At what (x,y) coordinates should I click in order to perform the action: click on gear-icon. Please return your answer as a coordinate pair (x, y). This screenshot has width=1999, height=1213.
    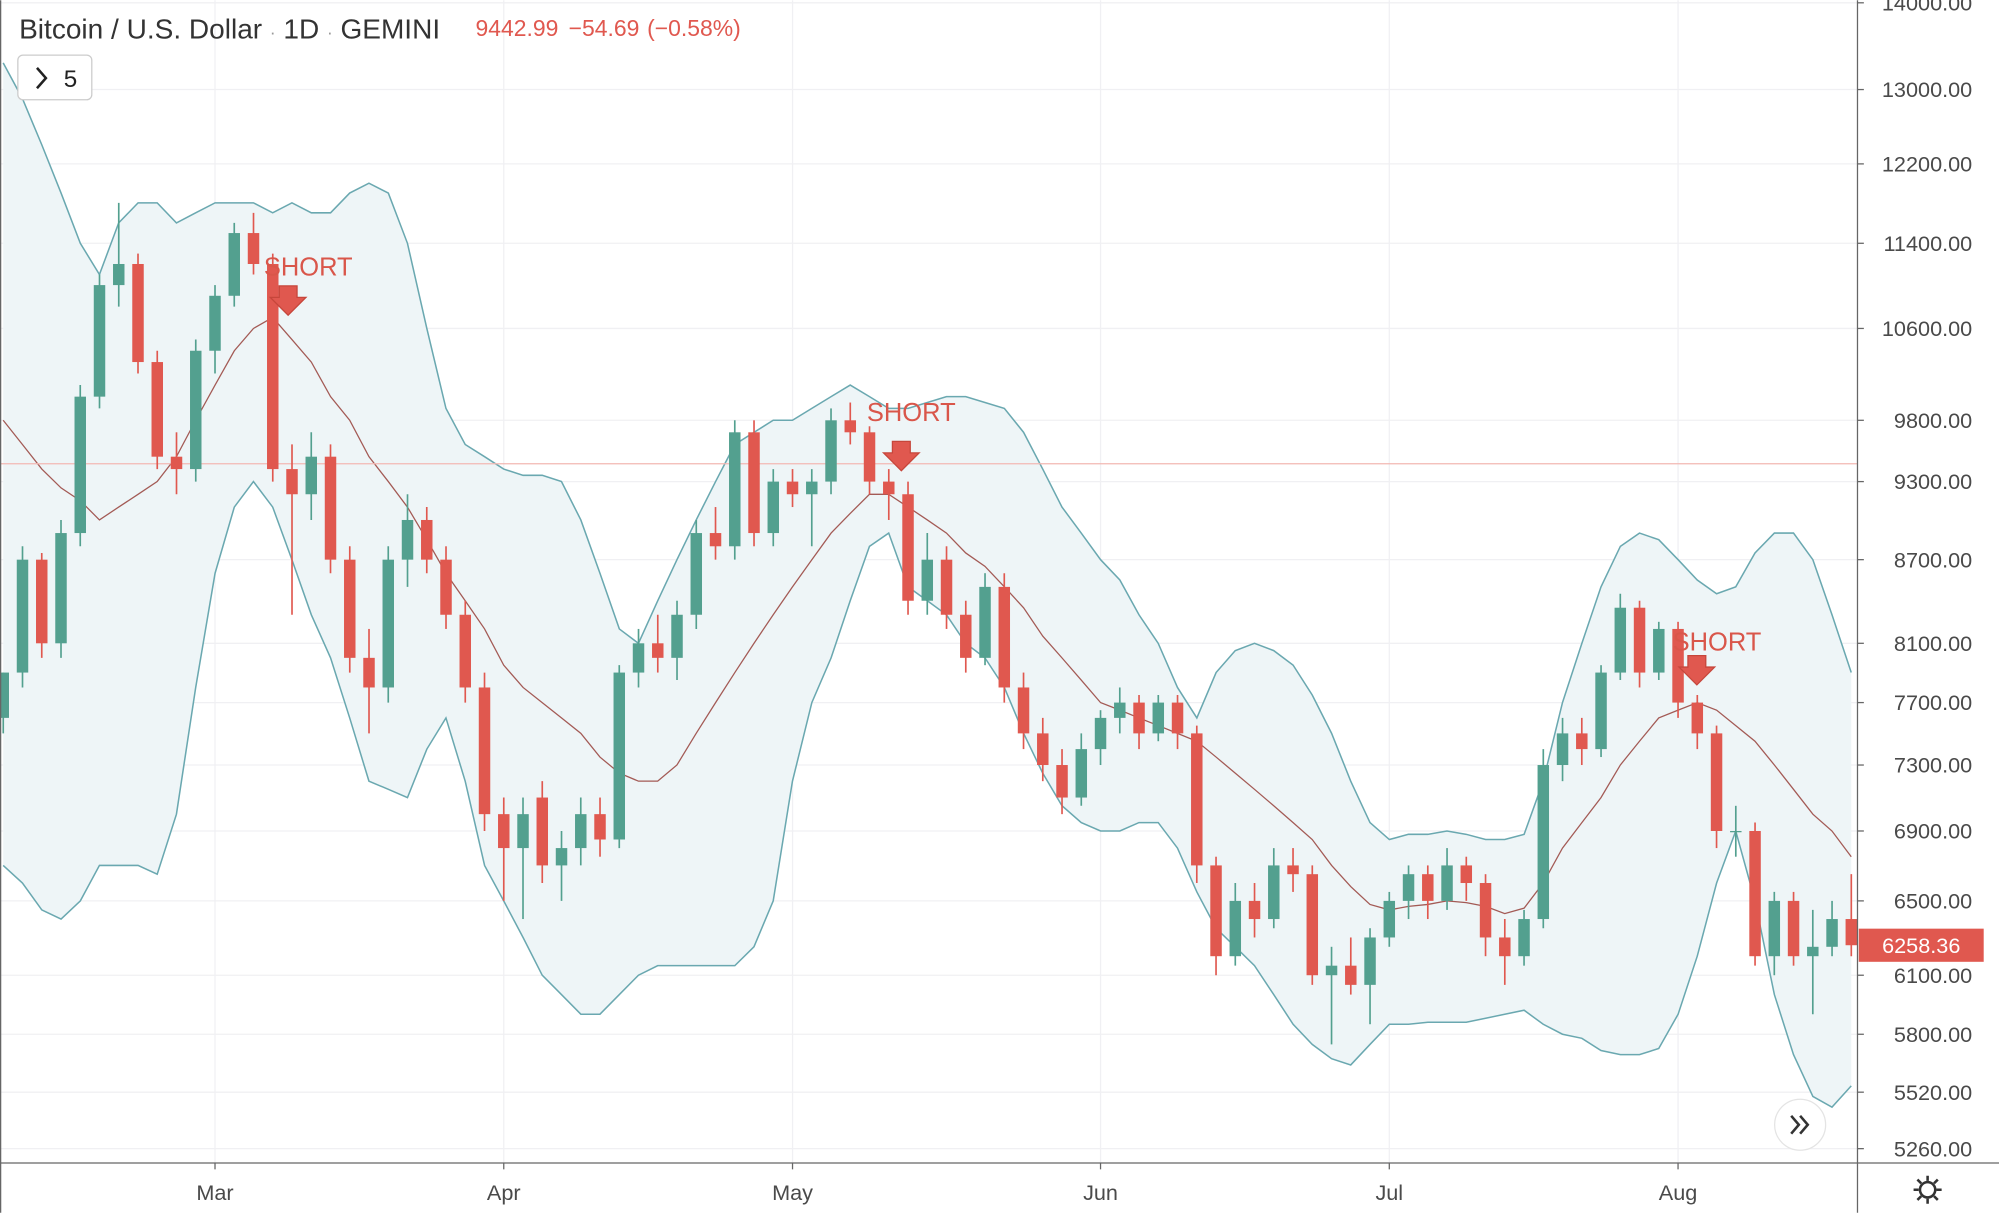
    Looking at the image, I should click on (1927, 1189).